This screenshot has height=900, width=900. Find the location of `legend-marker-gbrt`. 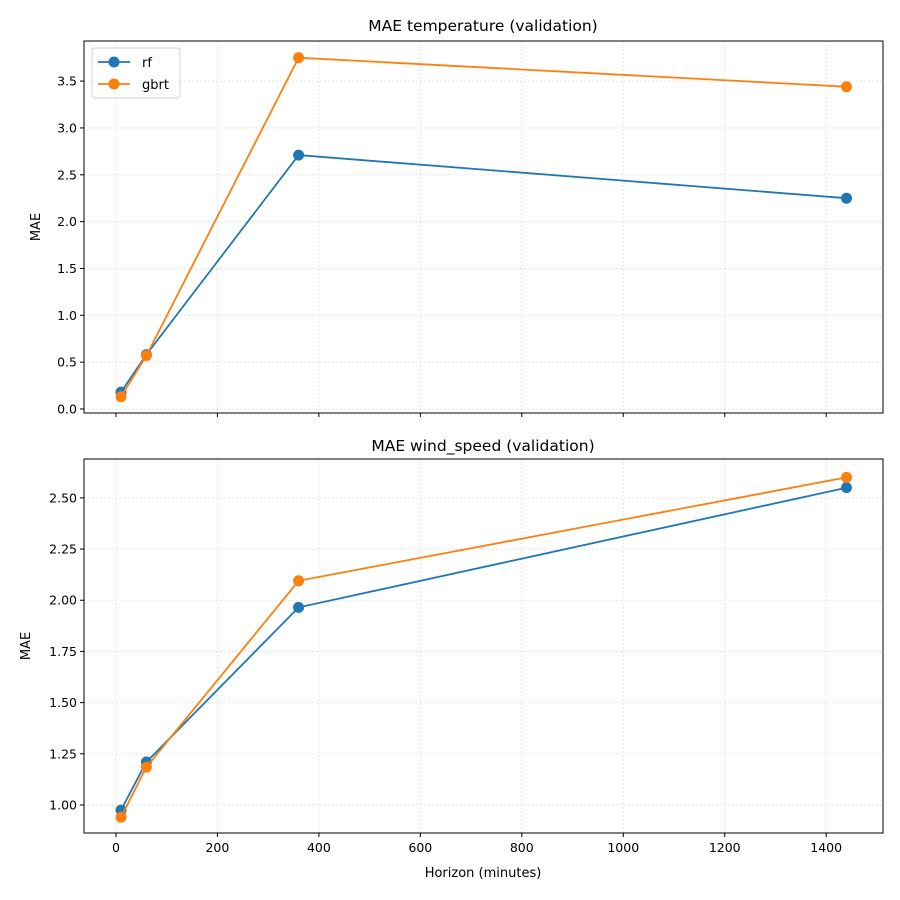

legend-marker-gbrt is located at coordinates (114, 84).